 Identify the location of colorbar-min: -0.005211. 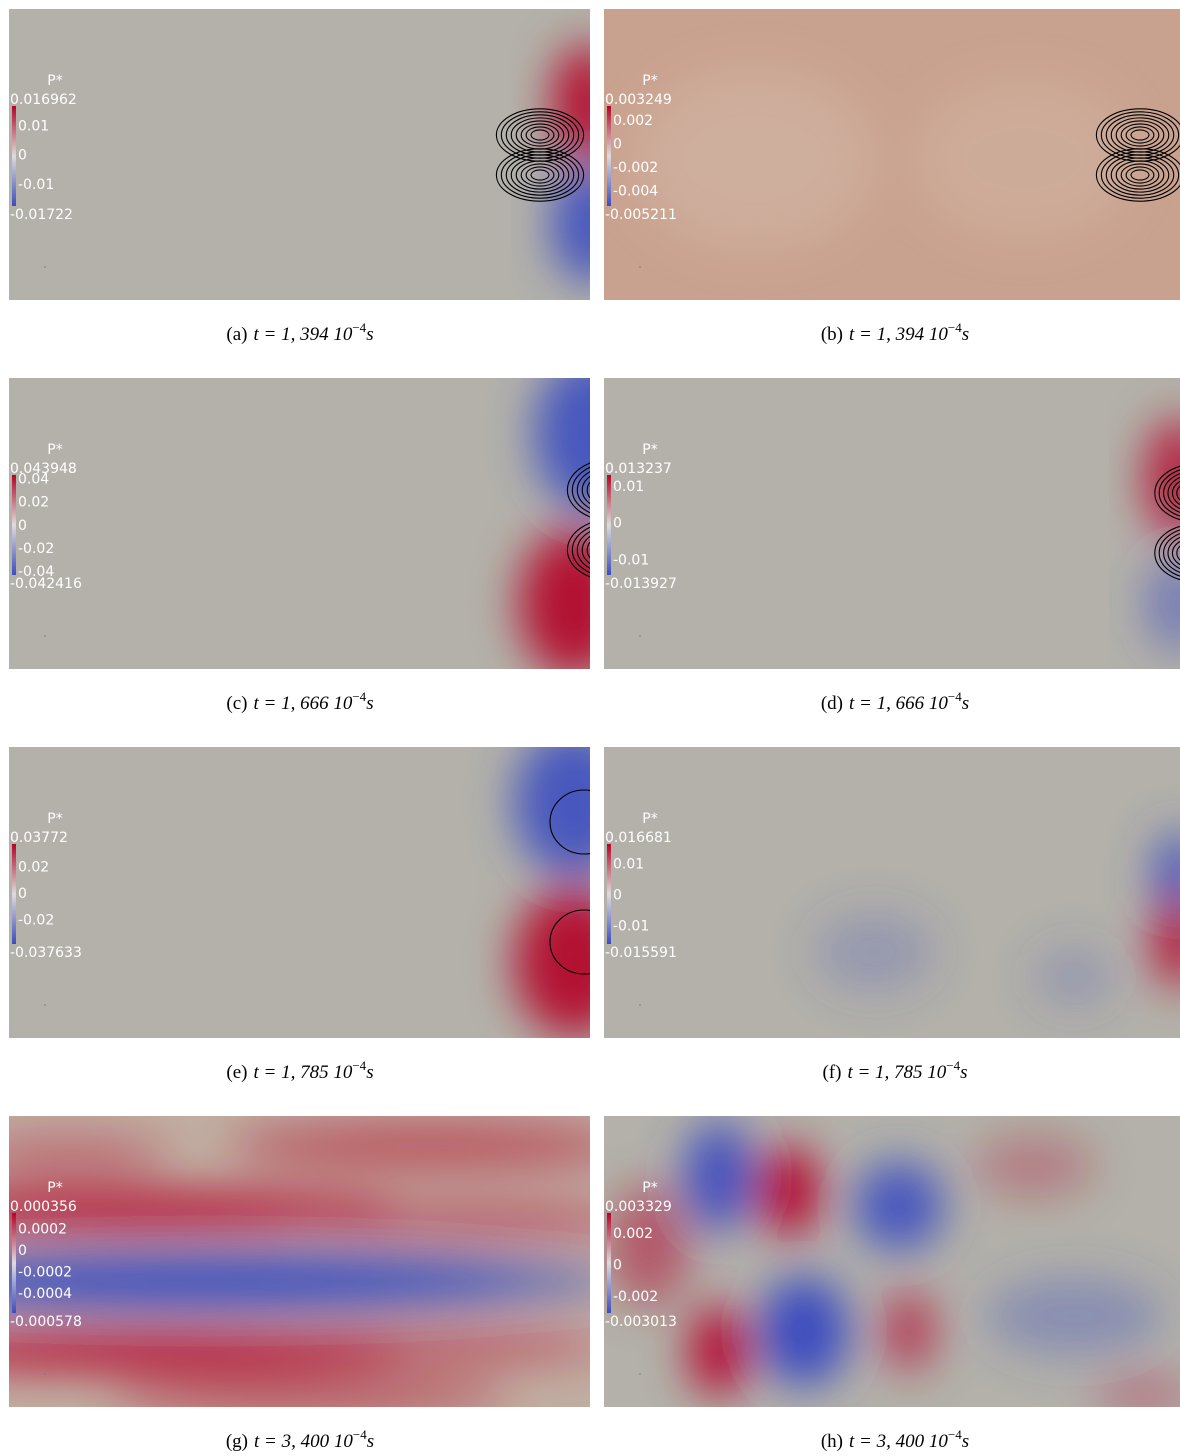
(641, 215).